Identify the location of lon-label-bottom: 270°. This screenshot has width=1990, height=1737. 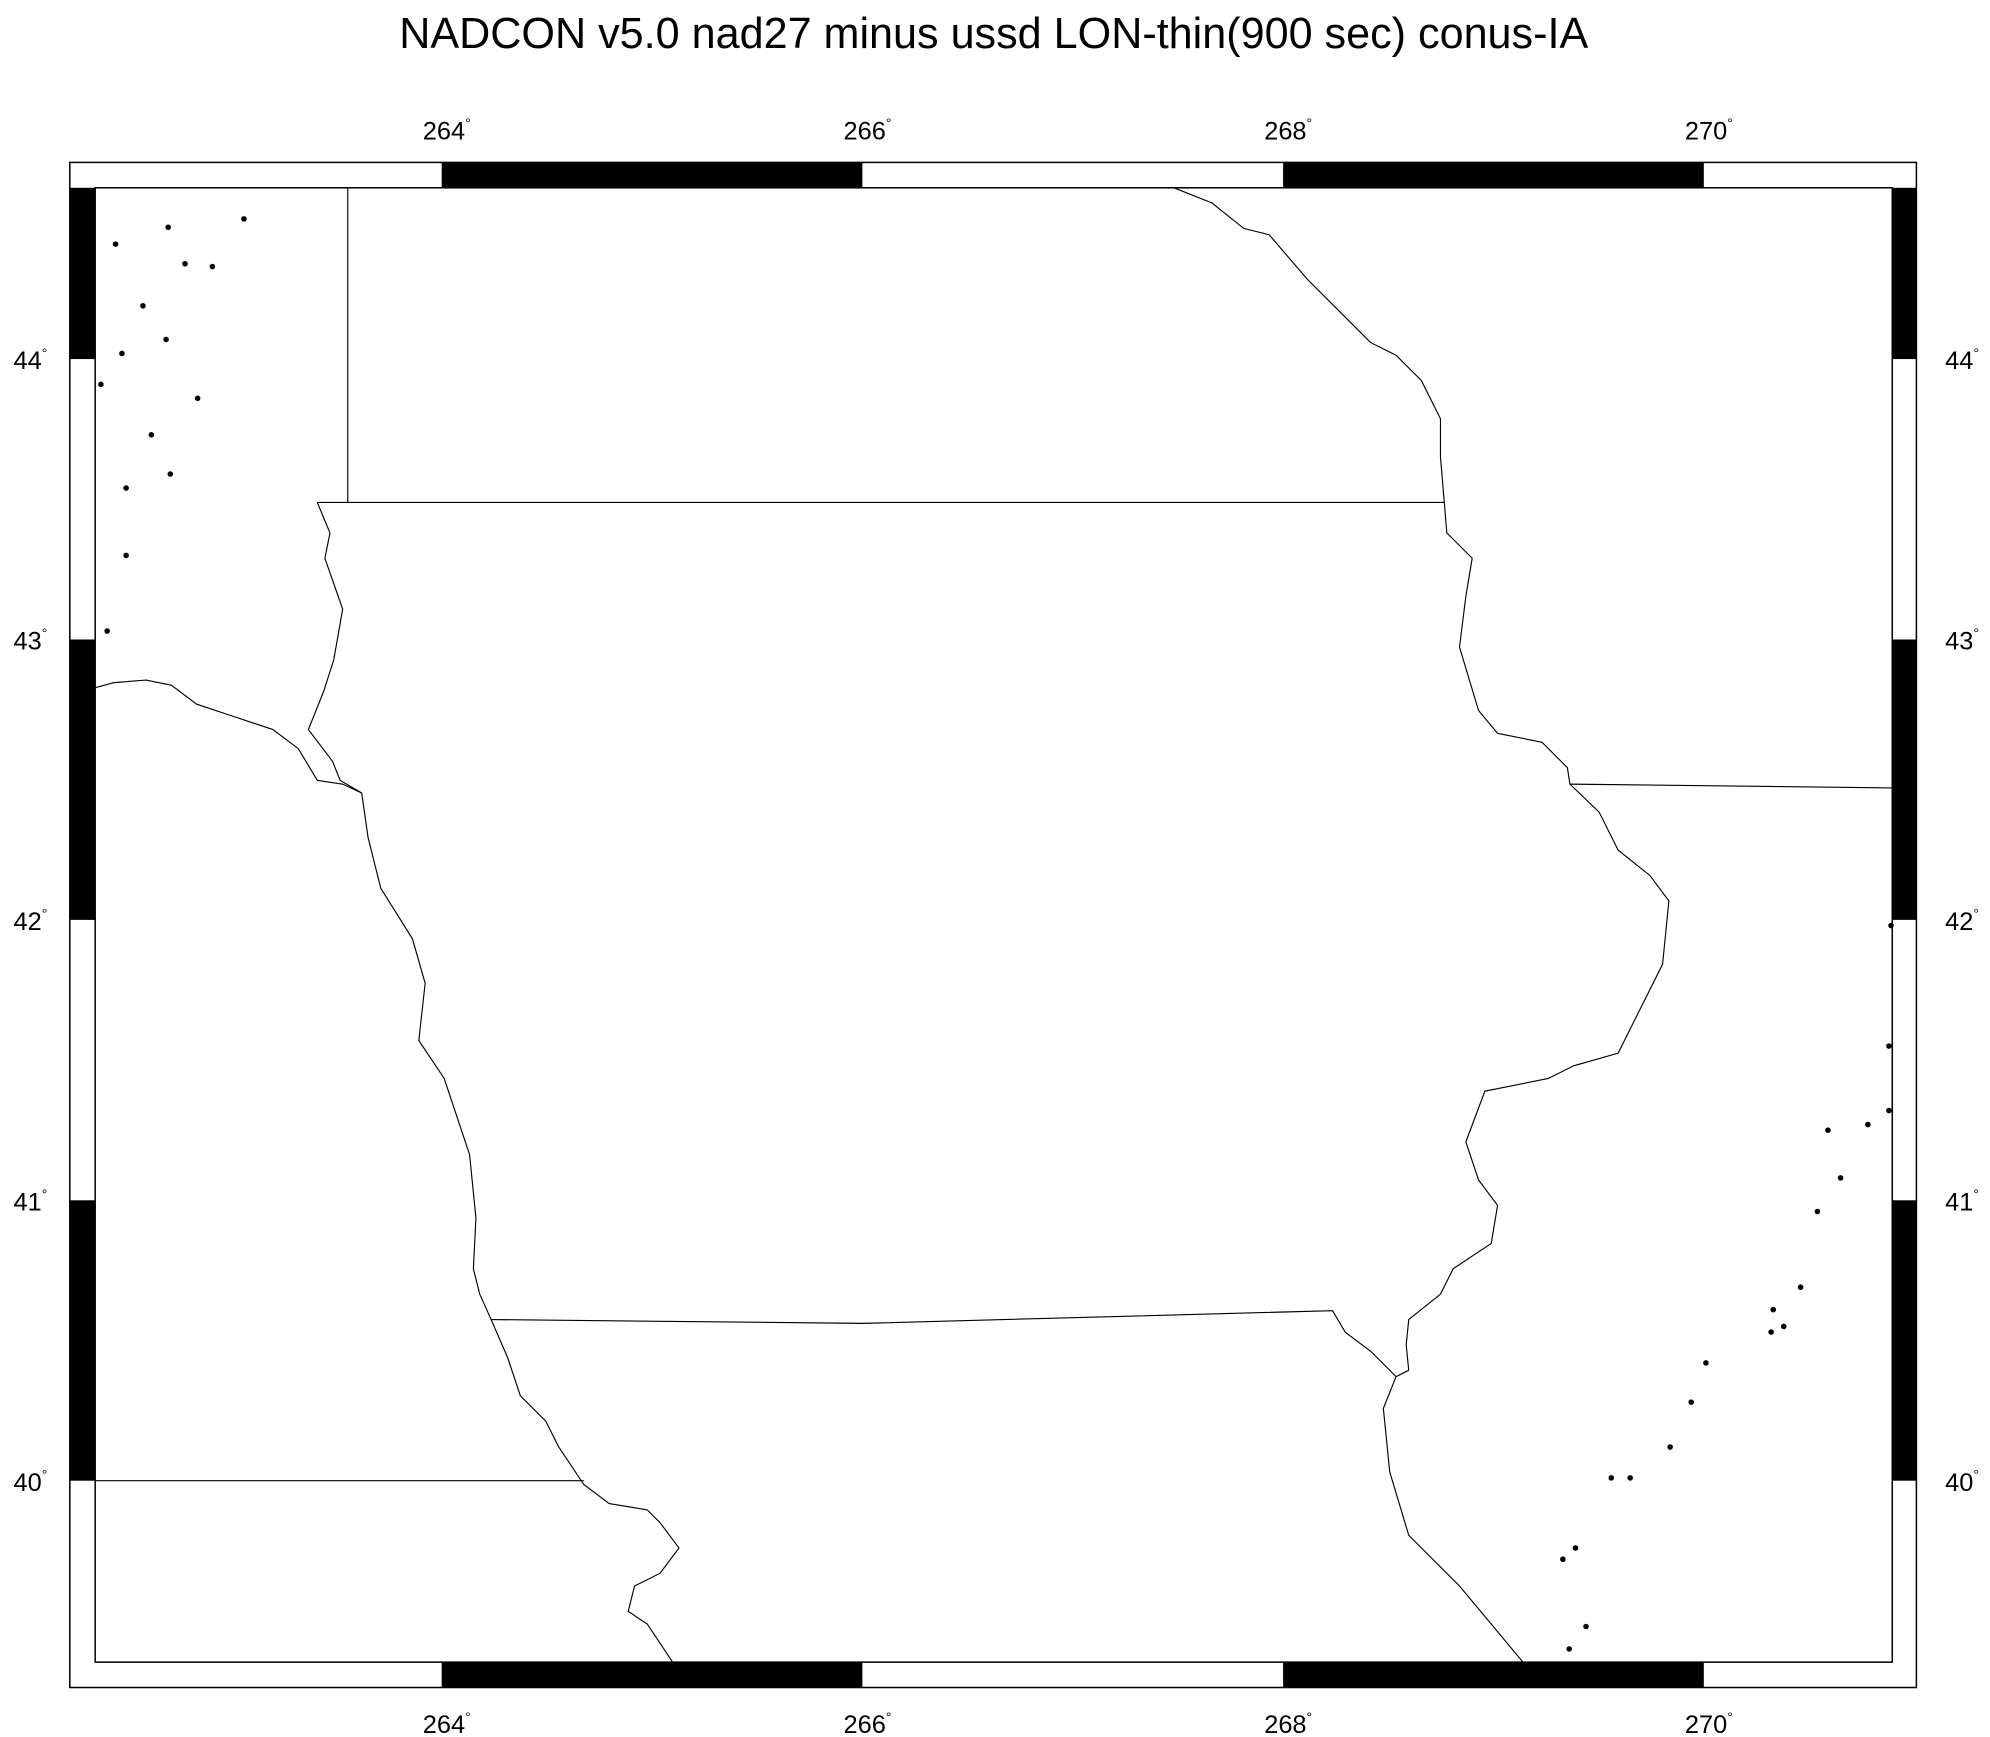
(1709, 1723).